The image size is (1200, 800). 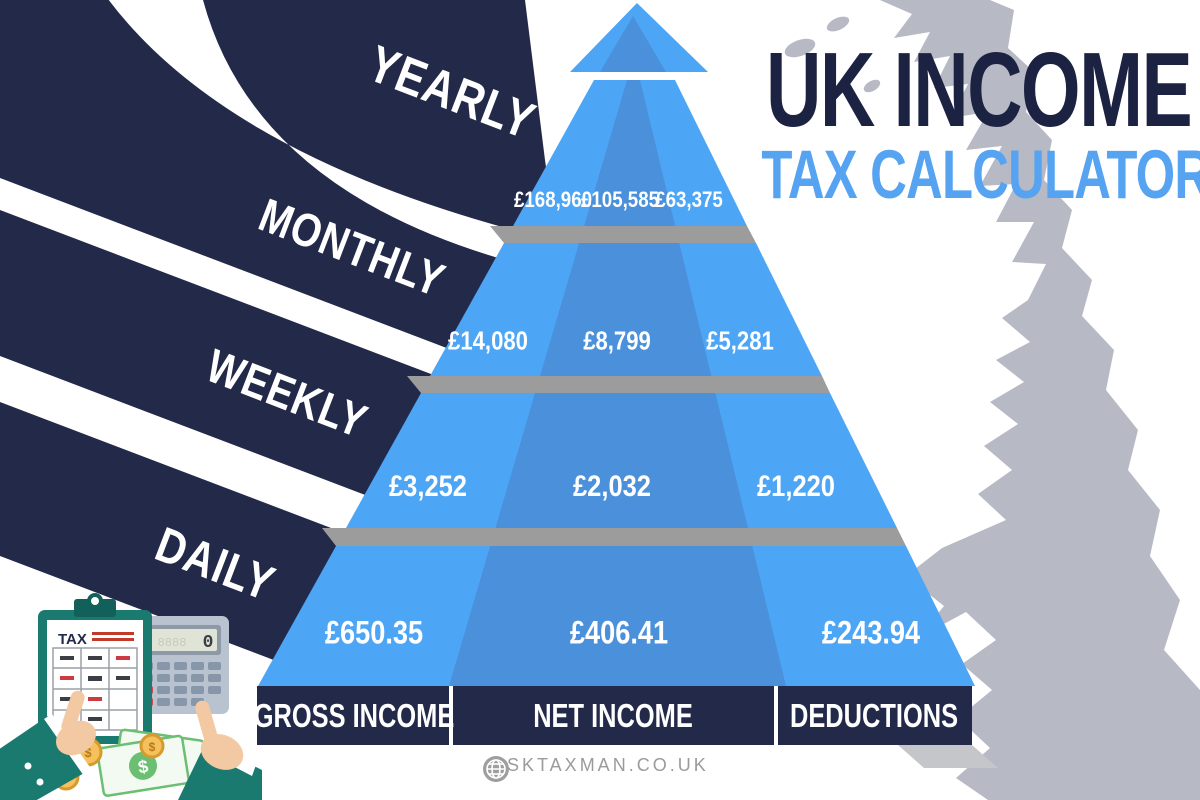 What do you see at coordinates (496, 769) in the screenshot?
I see `globe-icon` at bounding box center [496, 769].